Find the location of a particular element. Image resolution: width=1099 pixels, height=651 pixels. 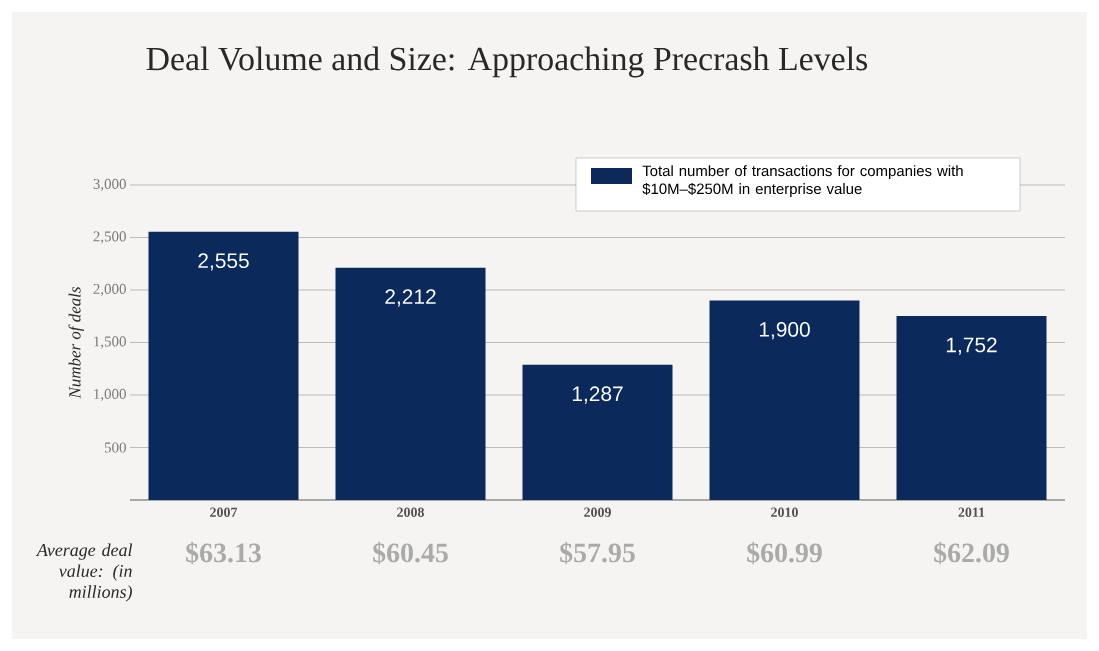

y-axis-title: Number of deals is located at coordinates (76, 343).